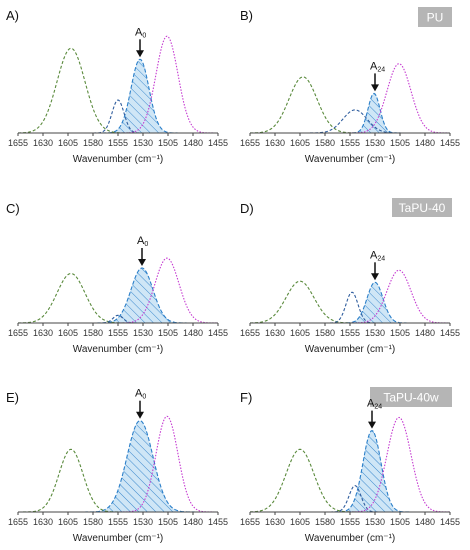  I want to click on badge-tapu40w: TaPU-40w, so click(411, 397).